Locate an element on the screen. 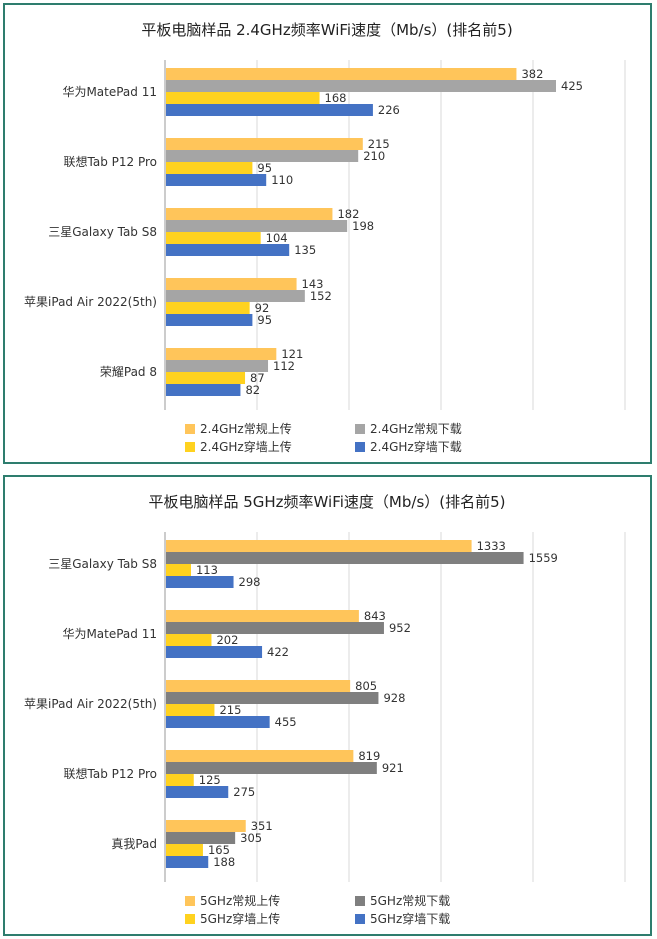  c2-category-label: 华为MatePad 11 is located at coordinates (109, 634).